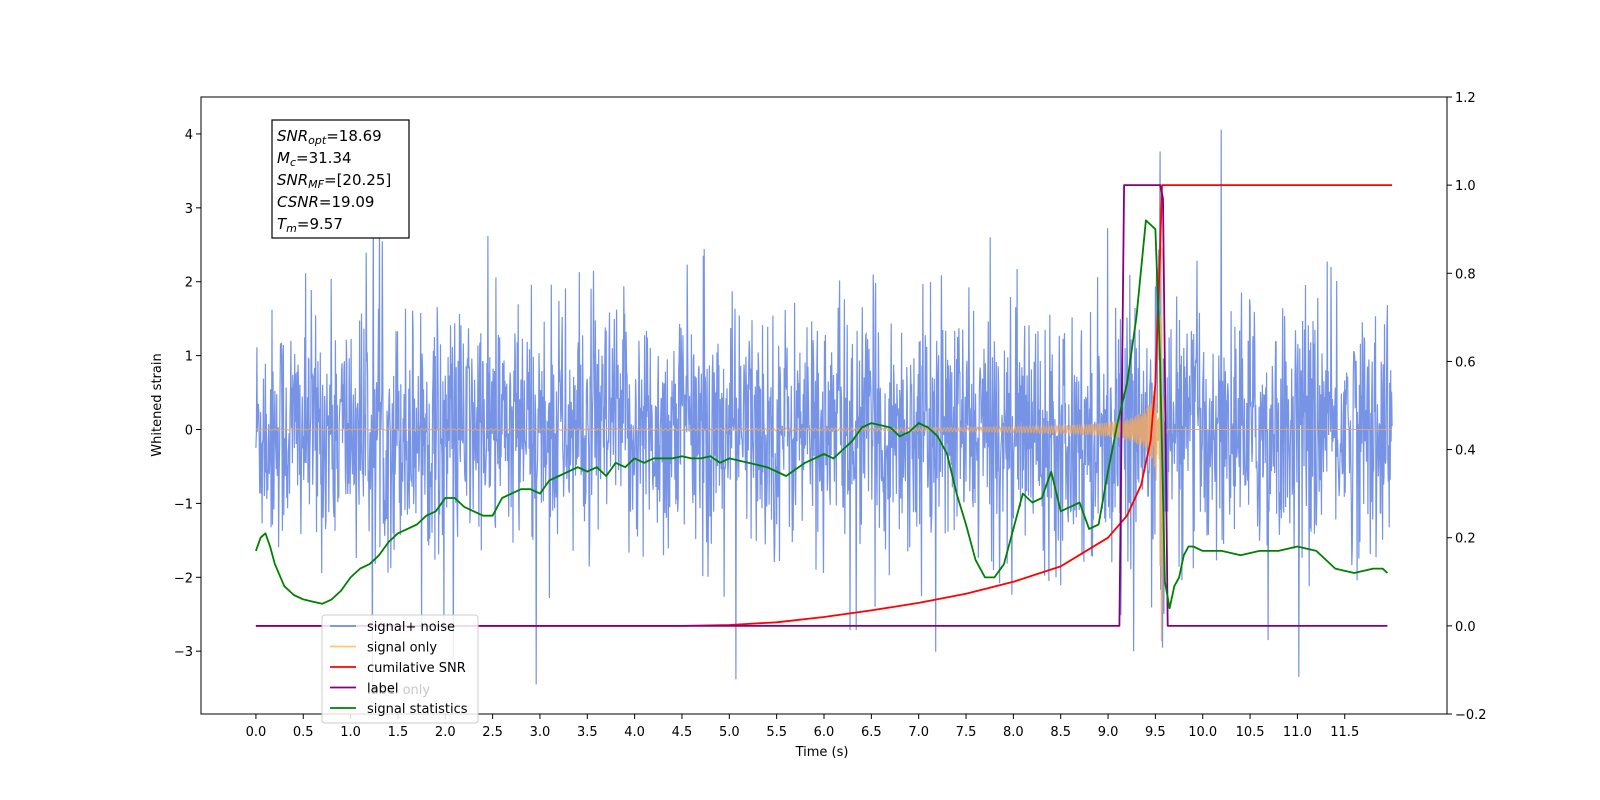 This screenshot has width=1600, height=800. What do you see at coordinates (347, 202) in the screenshot?
I see `annotation-value: =19.09` at bounding box center [347, 202].